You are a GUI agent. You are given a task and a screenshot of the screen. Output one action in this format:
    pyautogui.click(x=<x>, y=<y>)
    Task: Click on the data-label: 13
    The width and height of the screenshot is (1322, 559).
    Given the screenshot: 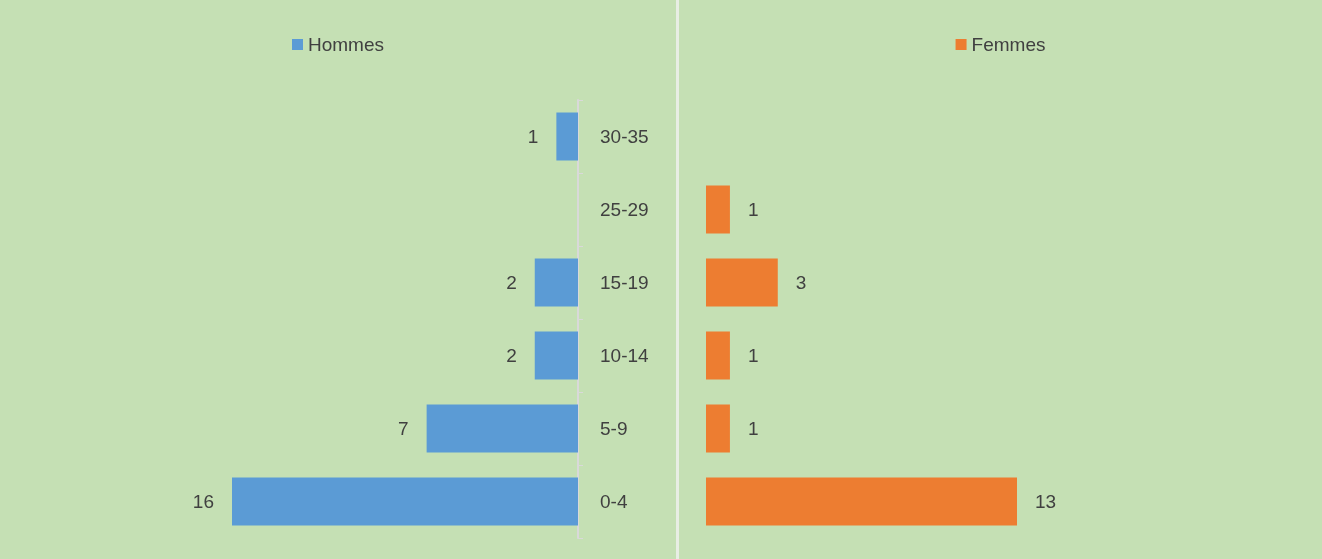 What is the action you would take?
    pyautogui.click(x=1046, y=501)
    